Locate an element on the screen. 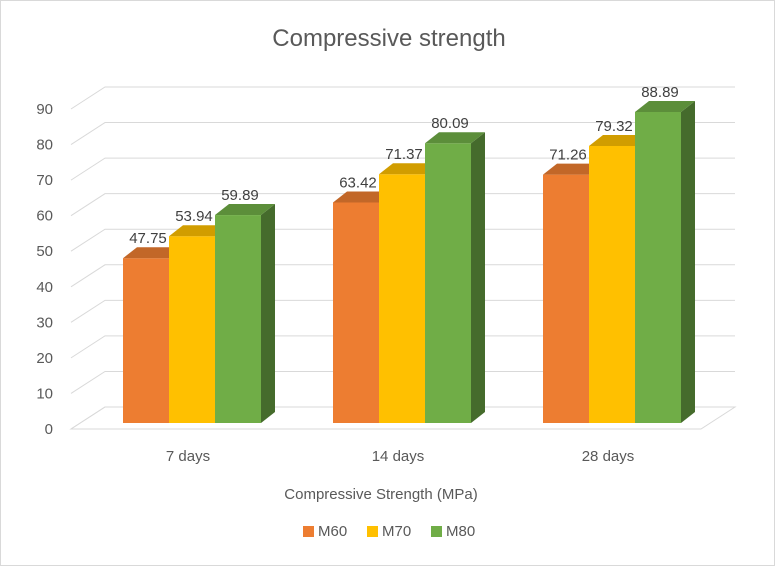 The width and height of the screenshot is (775, 567). legend-item-m80: M80 is located at coordinates (453, 531).